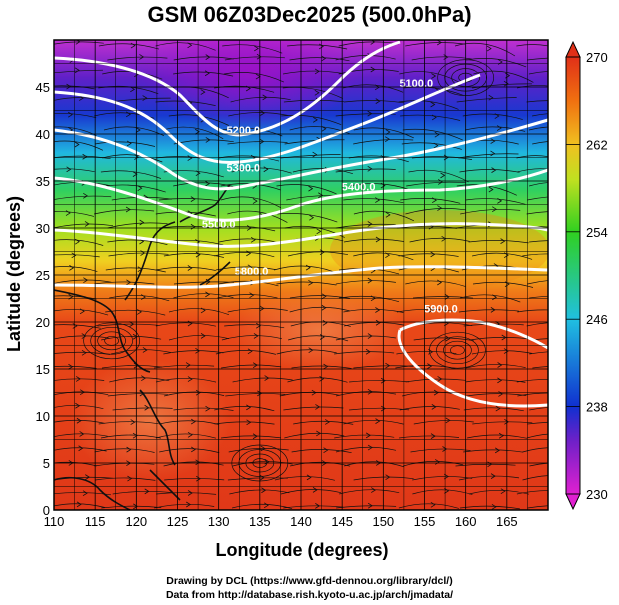  Describe the element at coordinates (43, 87) in the screenshot. I see `y-tick-label: 45` at that location.